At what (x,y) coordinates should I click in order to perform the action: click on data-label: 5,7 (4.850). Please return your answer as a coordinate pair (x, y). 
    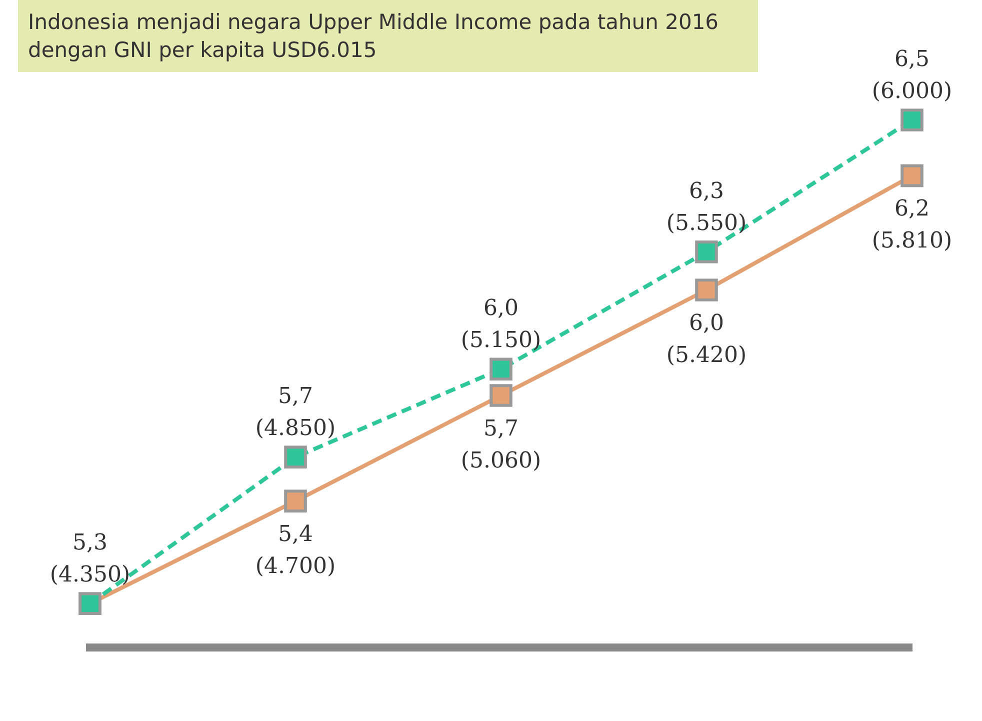
    Looking at the image, I should click on (295, 413).